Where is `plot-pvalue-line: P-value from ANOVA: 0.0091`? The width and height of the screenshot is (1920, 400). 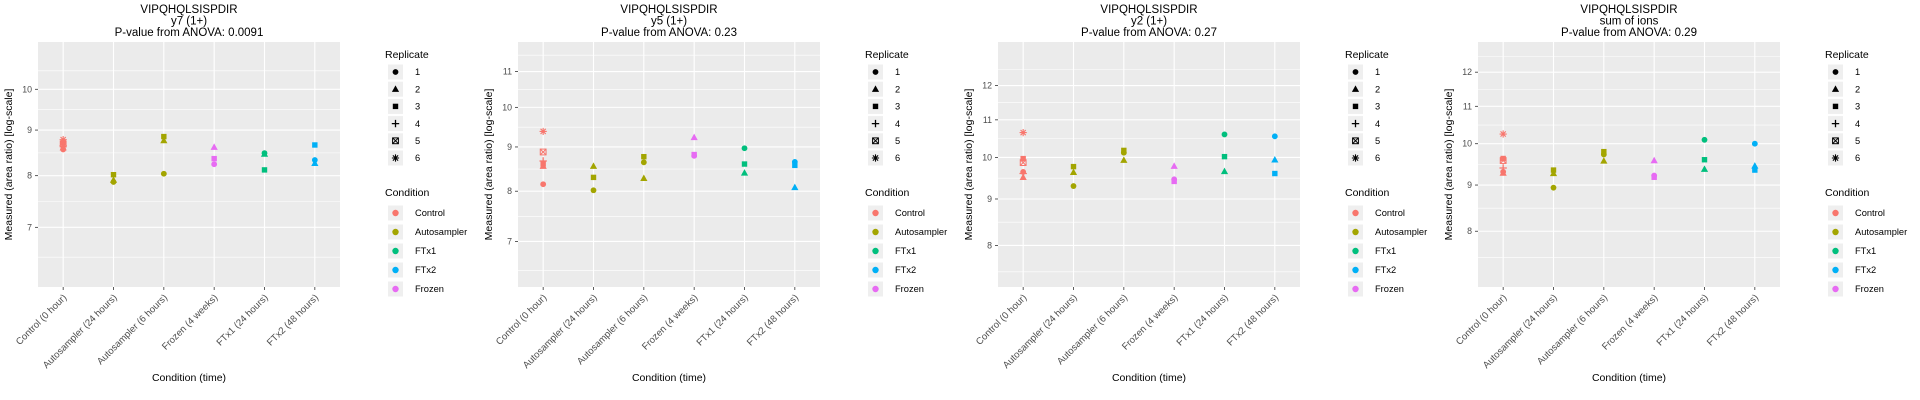
plot-pvalue-line: P-value from ANOVA: 0.0091 is located at coordinates (189, 33).